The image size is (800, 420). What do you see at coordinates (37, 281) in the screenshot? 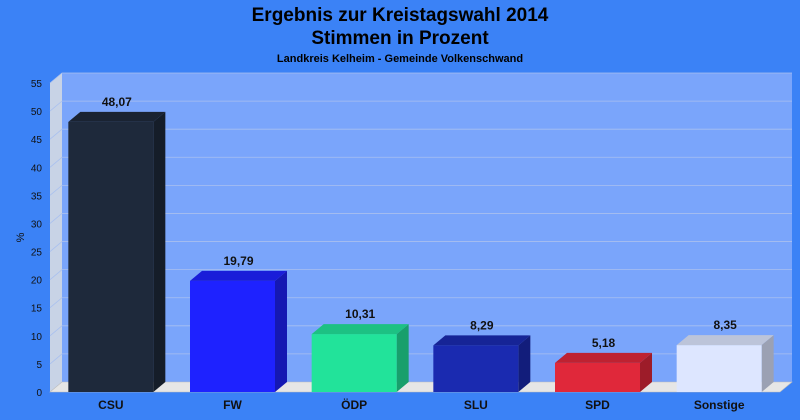
I see `y-tick-label: 20` at bounding box center [37, 281].